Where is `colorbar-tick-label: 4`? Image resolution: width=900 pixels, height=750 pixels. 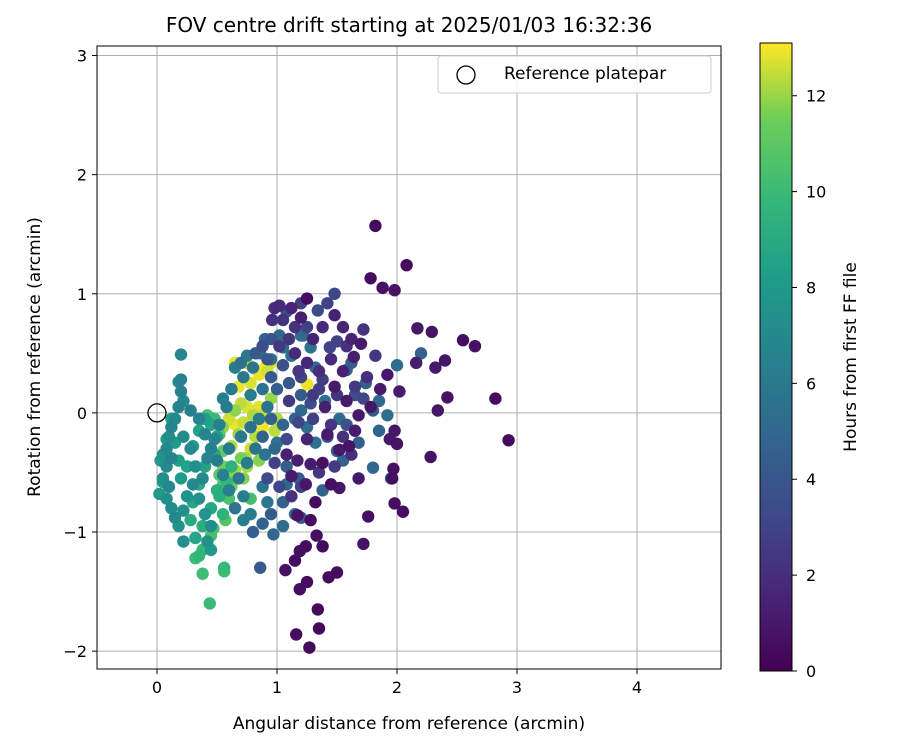 colorbar-tick-label: 4 is located at coordinates (811, 479).